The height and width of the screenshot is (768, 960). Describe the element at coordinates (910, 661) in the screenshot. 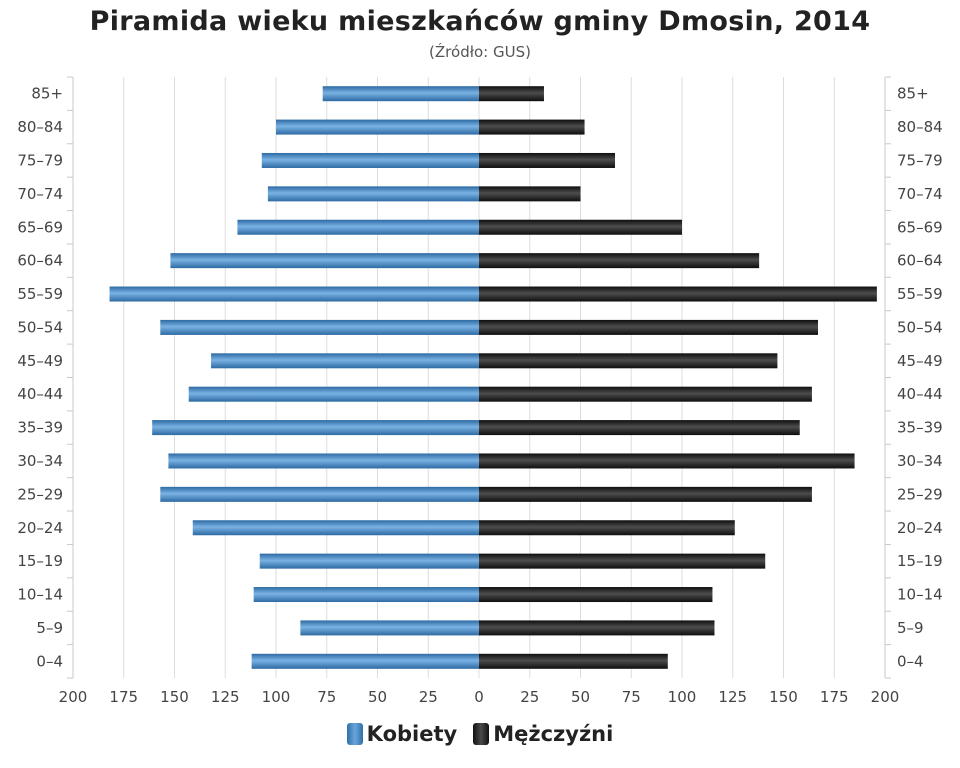

I see `y-tick-label-right: 0–4` at that location.